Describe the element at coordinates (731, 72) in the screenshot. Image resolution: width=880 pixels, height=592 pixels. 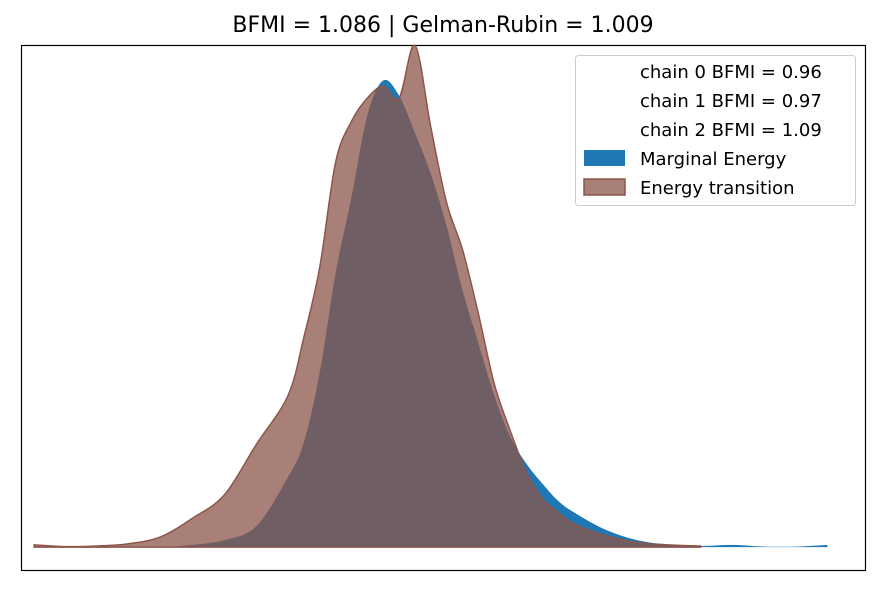
I see `legend-chain-0: chain 0 BFMI = 0.96` at that location.